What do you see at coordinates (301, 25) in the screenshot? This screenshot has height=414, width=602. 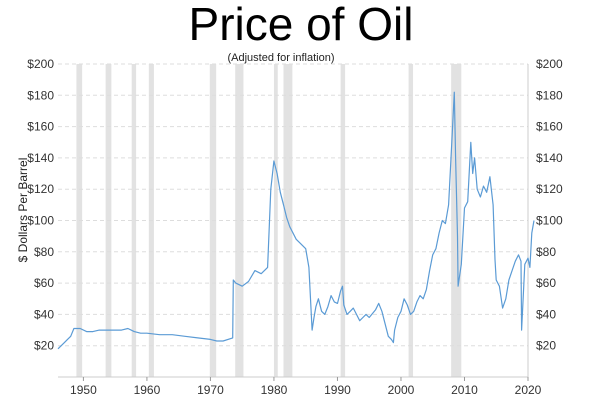 I see `chart-title: Price of Oil` at bounding box center [301, 25].